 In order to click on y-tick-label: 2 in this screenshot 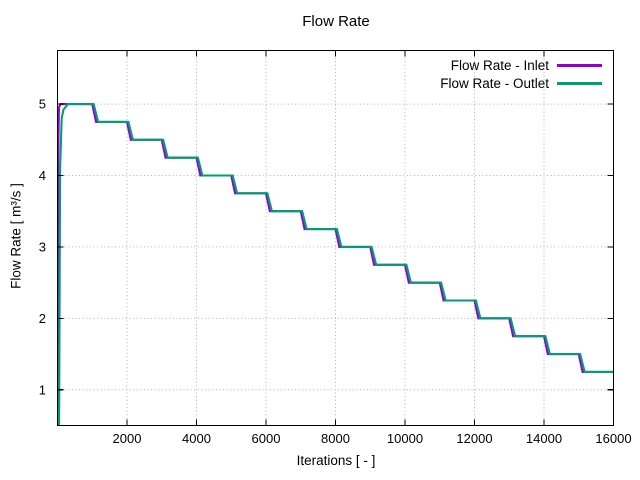, I will do `click(42, 318)`.